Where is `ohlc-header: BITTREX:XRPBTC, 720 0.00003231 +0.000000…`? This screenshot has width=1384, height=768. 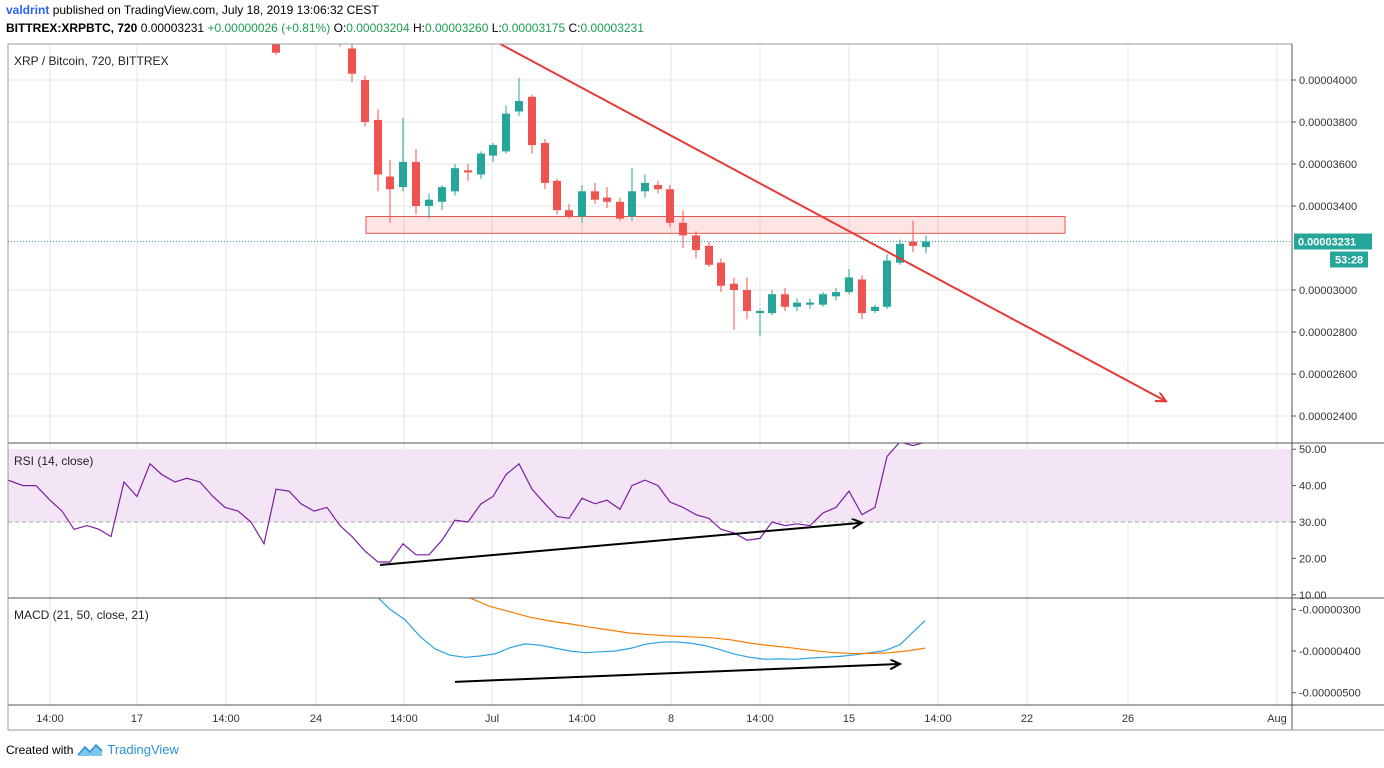
ohlc-header: BITTREX:XRPBTC, 720 0.00003231 +0.000000… is located at coordinates (325, 28).